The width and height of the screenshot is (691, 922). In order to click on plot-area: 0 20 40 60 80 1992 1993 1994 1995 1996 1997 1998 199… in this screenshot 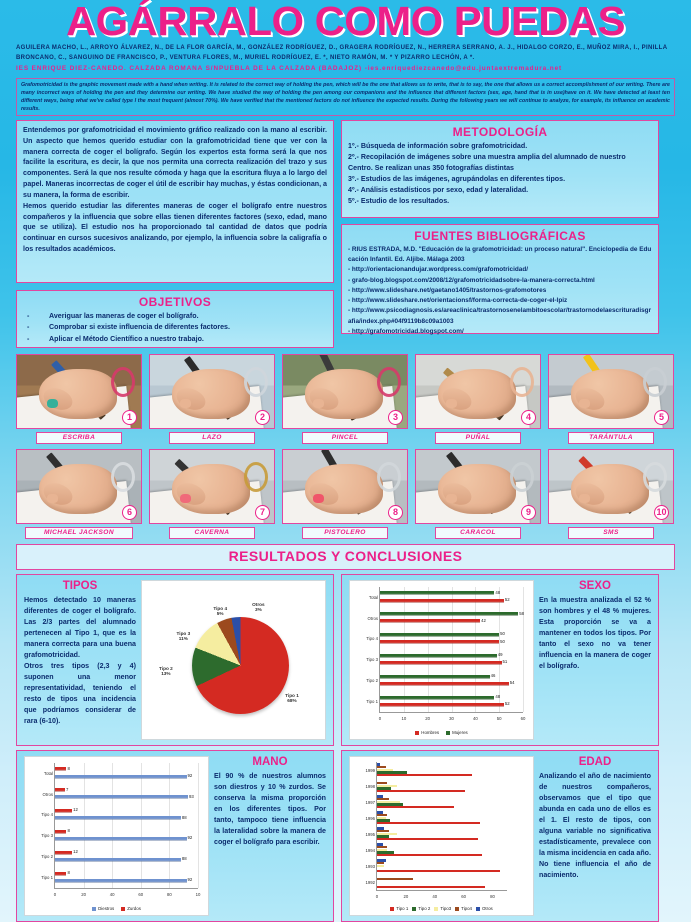, I will do `click(436, 830)`.